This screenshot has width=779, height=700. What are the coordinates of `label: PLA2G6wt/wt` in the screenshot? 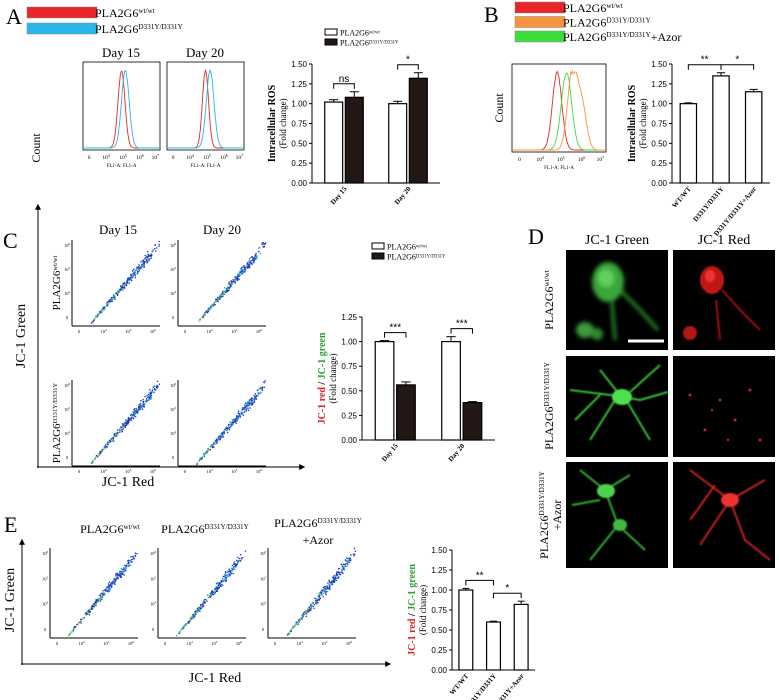 It's located at (549, 300).